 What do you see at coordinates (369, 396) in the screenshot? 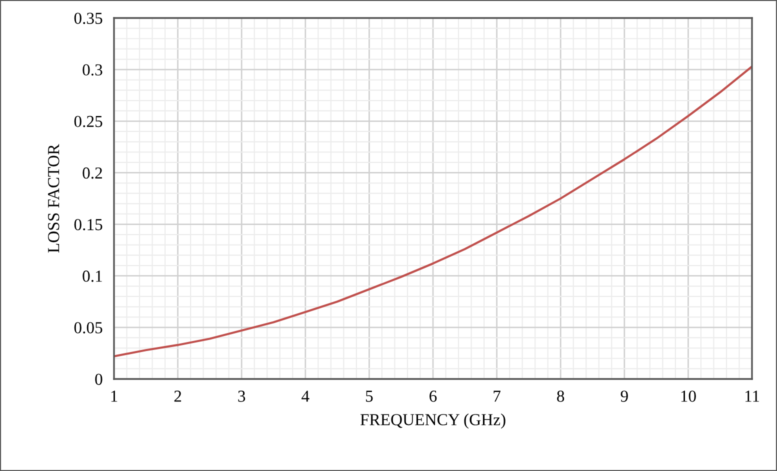
I see `x-tick-label: 5` at bounding box center [369, 396].